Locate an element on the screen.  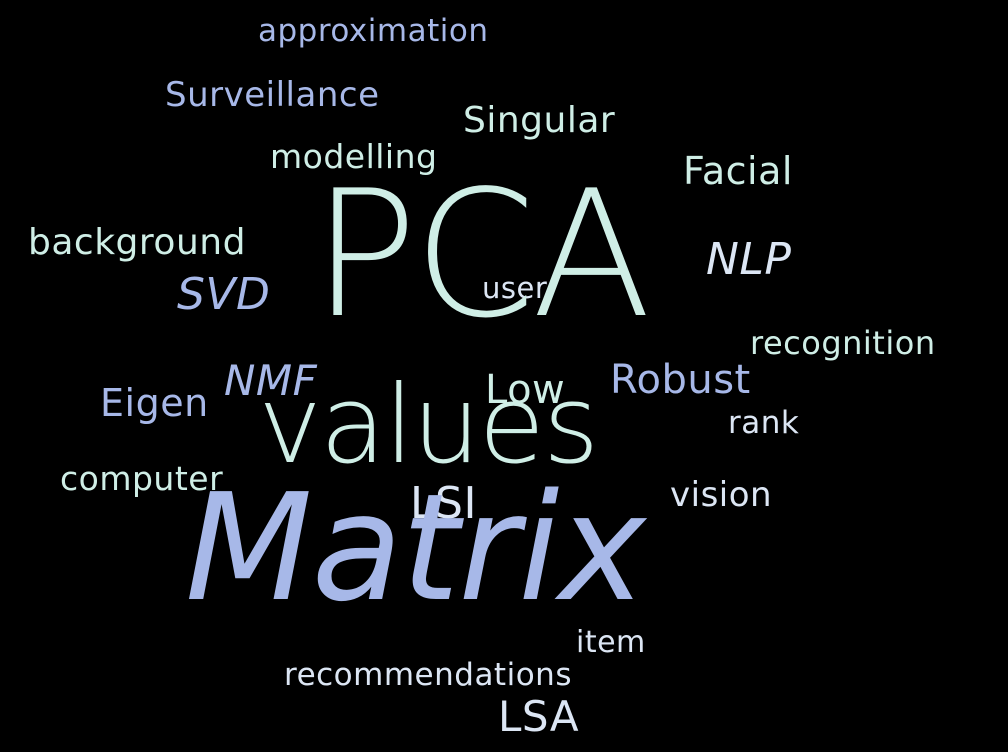
word-low: Low is located at coordinates (525, 390).